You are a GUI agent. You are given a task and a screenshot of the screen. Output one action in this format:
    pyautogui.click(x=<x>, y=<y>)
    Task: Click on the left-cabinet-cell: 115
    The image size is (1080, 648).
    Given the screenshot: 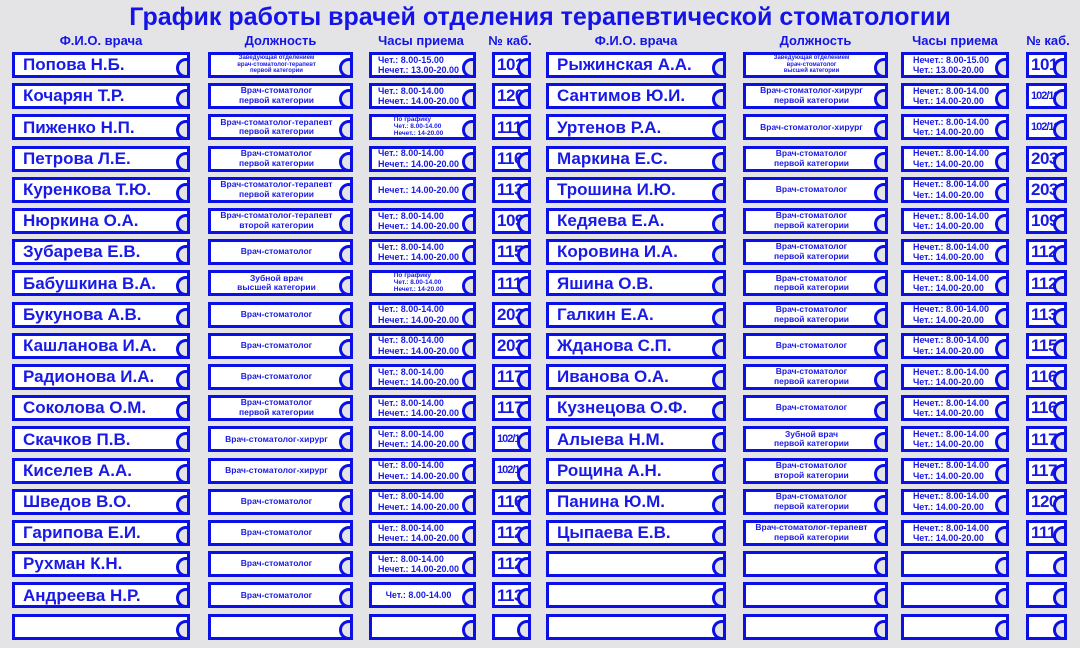 What is the action you would take?
    pyautogui.click(x=511, y=252)
    